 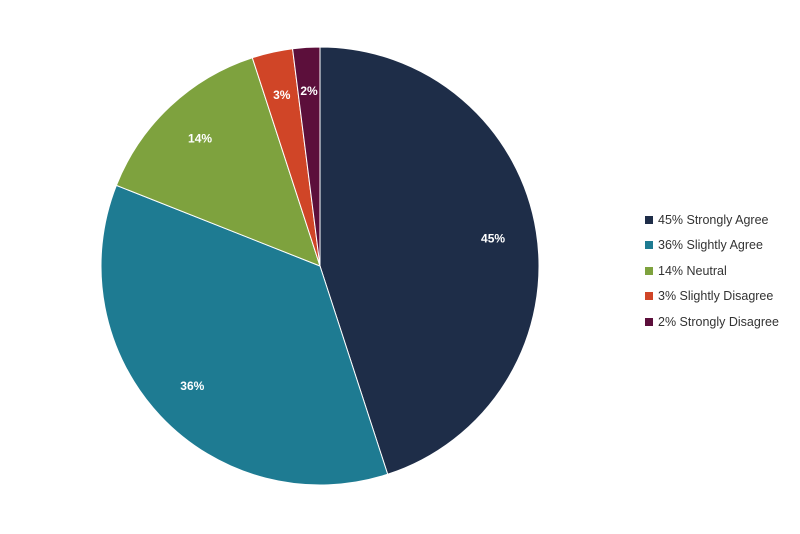 I want to click on legend-item-slightly-disagree: 3% Slightly Disagree, so click(x=712, y=297).